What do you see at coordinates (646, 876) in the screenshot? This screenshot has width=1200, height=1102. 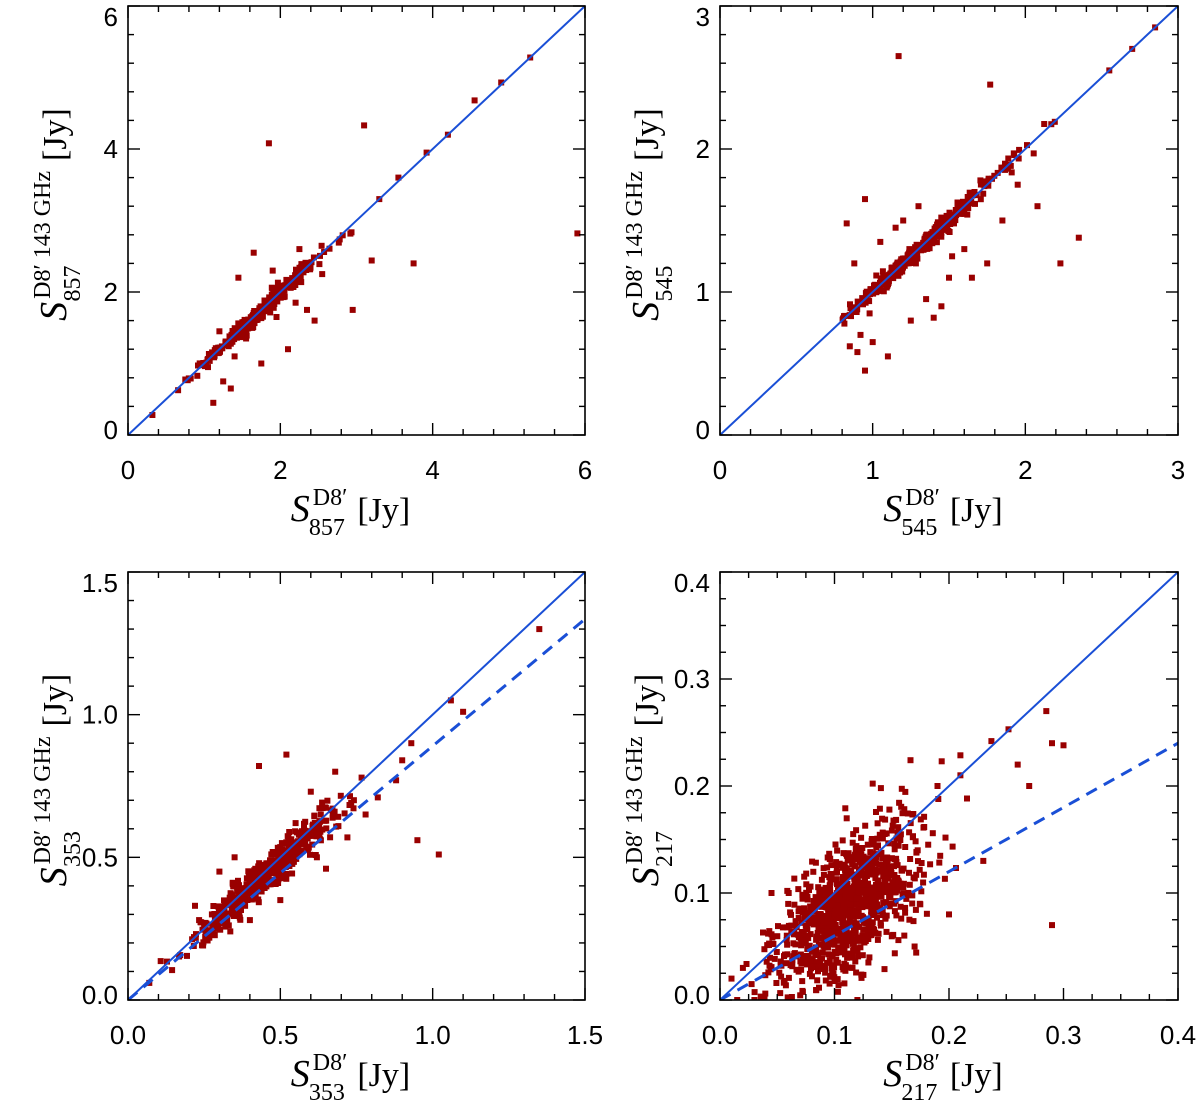 I see `y-axis-label-symbol: S` at bounding box center [646, 876].